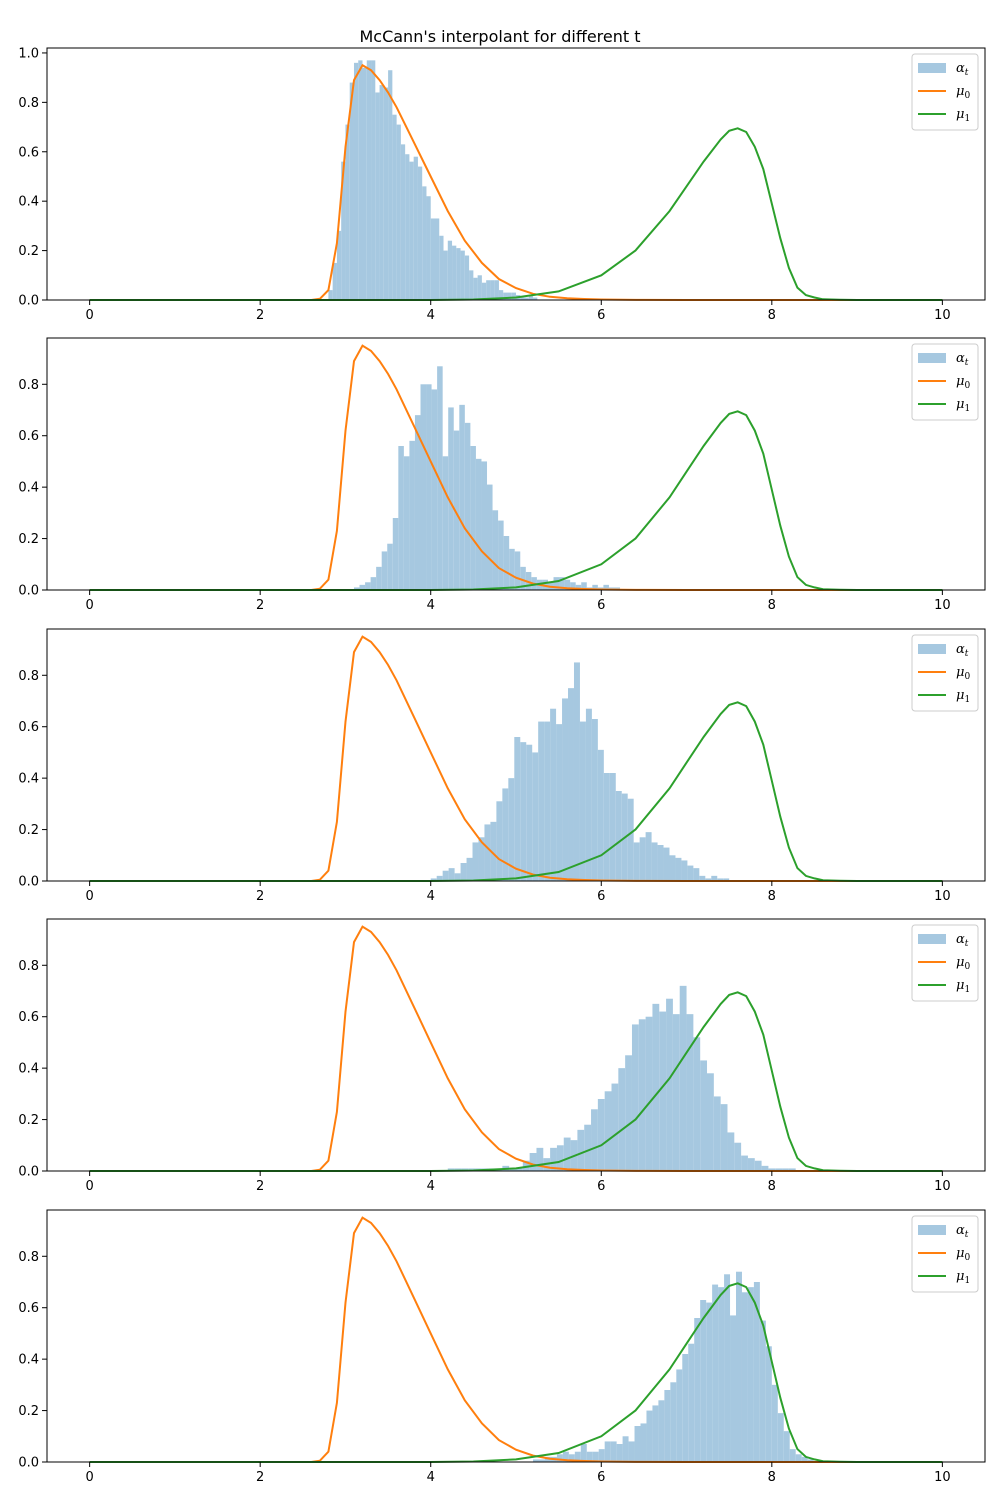 This screenshot has height=1500, width=1000. I want to click on legend-swatch-alpha-t, so click(932, 1230).